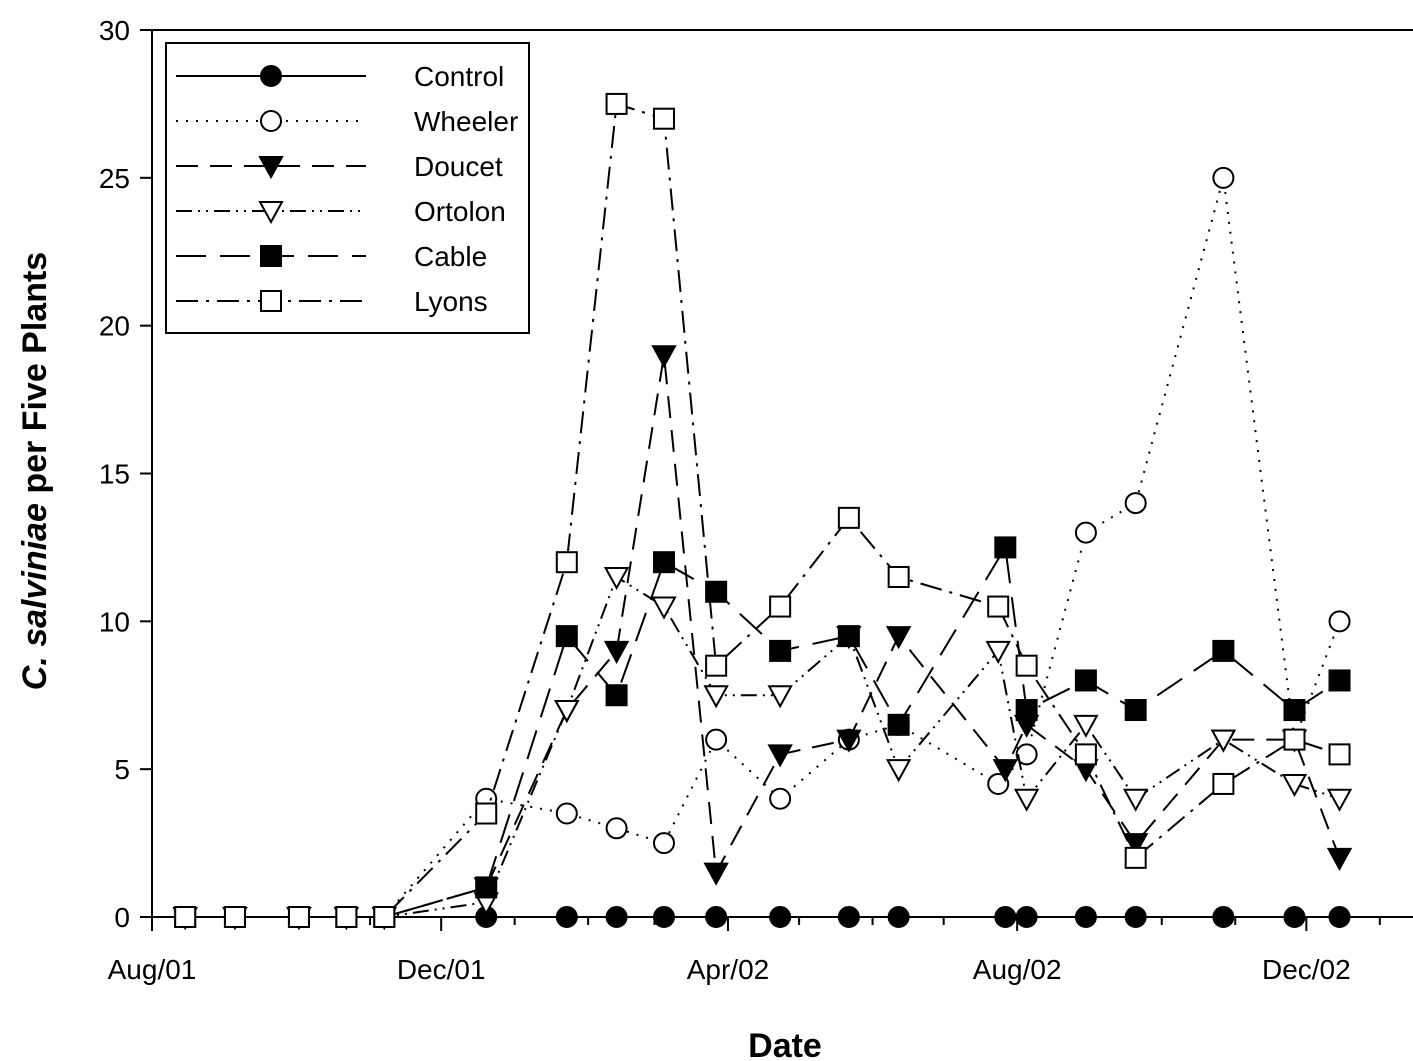 Image resolution: width=1413 pixels, height=1061 pixels. Describe the element at coordinates (271, 168) in the screenshot. I see `legend-marker-doucet` at that location.